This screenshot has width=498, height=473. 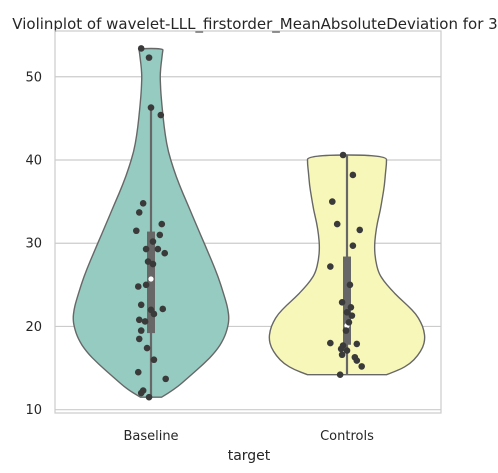 What do you see at coordinates (347, 300) in the screenshot?
I see `iqr-box-controls` at bounding box center [347, 300].